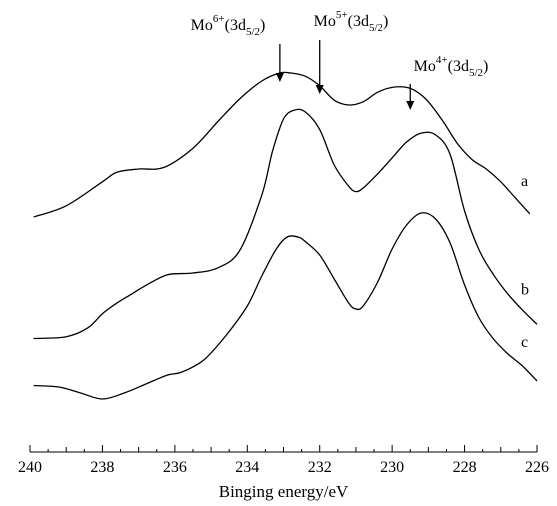 The width and height of the screenshot is (557, 506). What do you see at coordinates (524, 342) in the screenshot?
I see `series-label-c: c` at bounding box center [524, 342].